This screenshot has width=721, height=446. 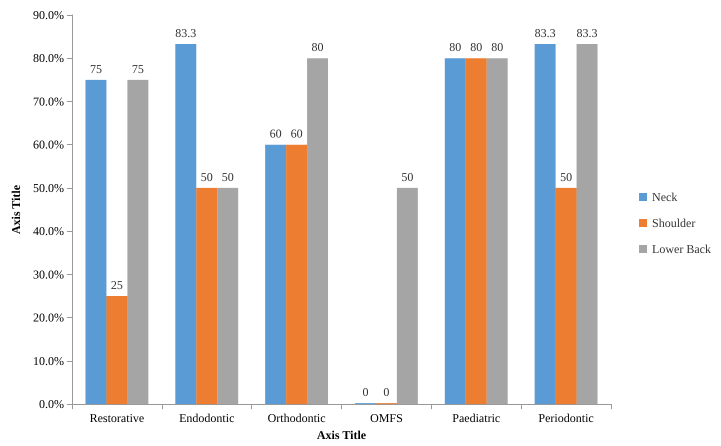 I want to click on y-tick-label: 80.0%, so click(x=48, y=58).